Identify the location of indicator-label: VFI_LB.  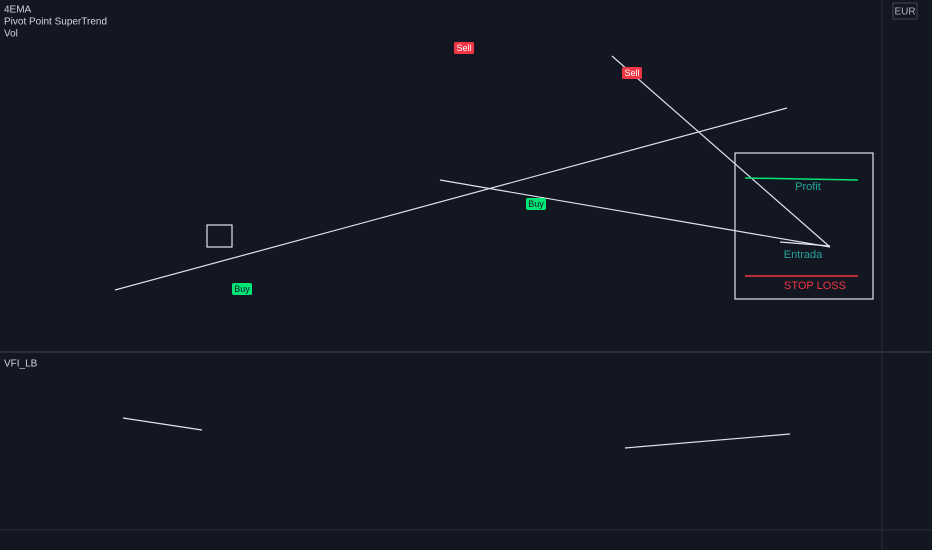
(21, 364).